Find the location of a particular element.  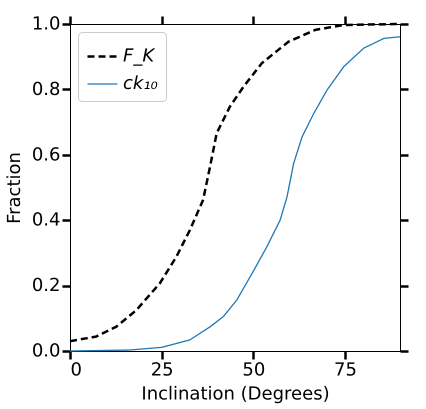

legend-label: F_K is located at coordinates (139, 56).